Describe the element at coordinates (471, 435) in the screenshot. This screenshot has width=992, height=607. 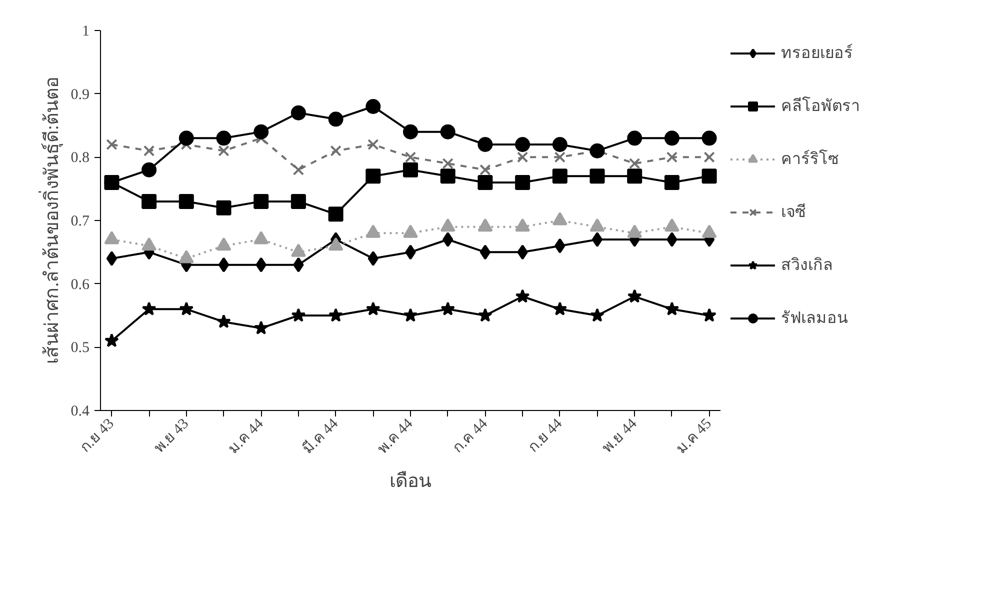
I see `x-tick-label: ก.ค 44` at that location.